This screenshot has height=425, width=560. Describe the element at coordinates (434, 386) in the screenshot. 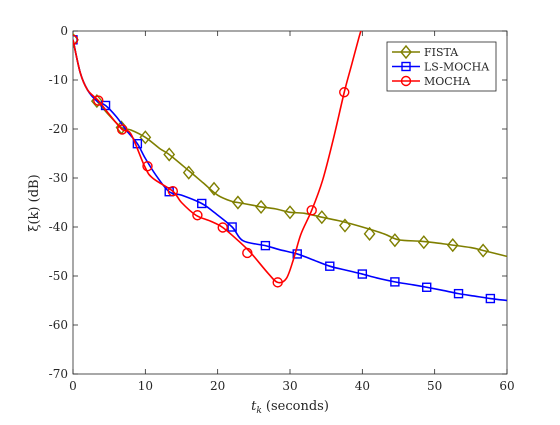

I see `x-tick-label: 50` at that location.